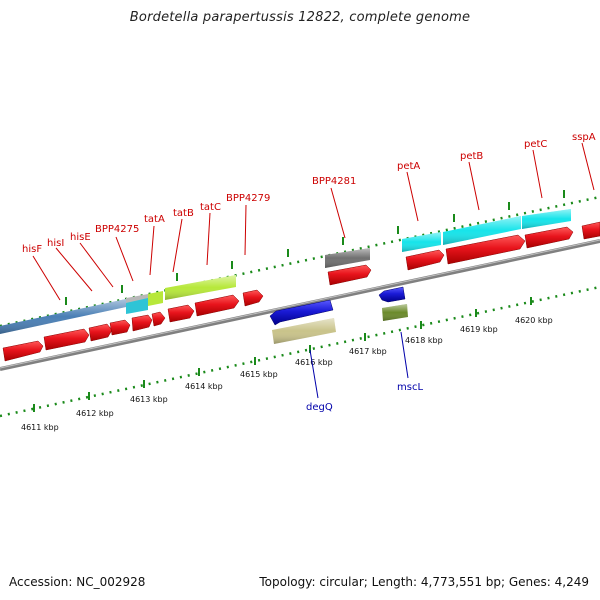  I want to click on cog-bars-reverse, so click(340, 324).